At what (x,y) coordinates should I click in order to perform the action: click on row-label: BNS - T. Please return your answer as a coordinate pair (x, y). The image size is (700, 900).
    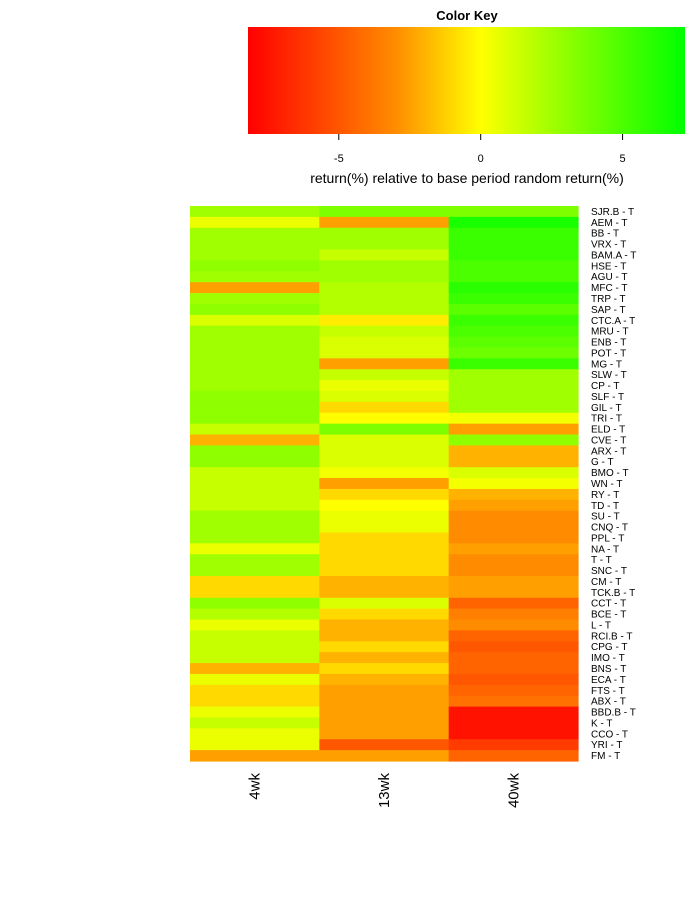
    Looking at the image, I should click on (608, 669).